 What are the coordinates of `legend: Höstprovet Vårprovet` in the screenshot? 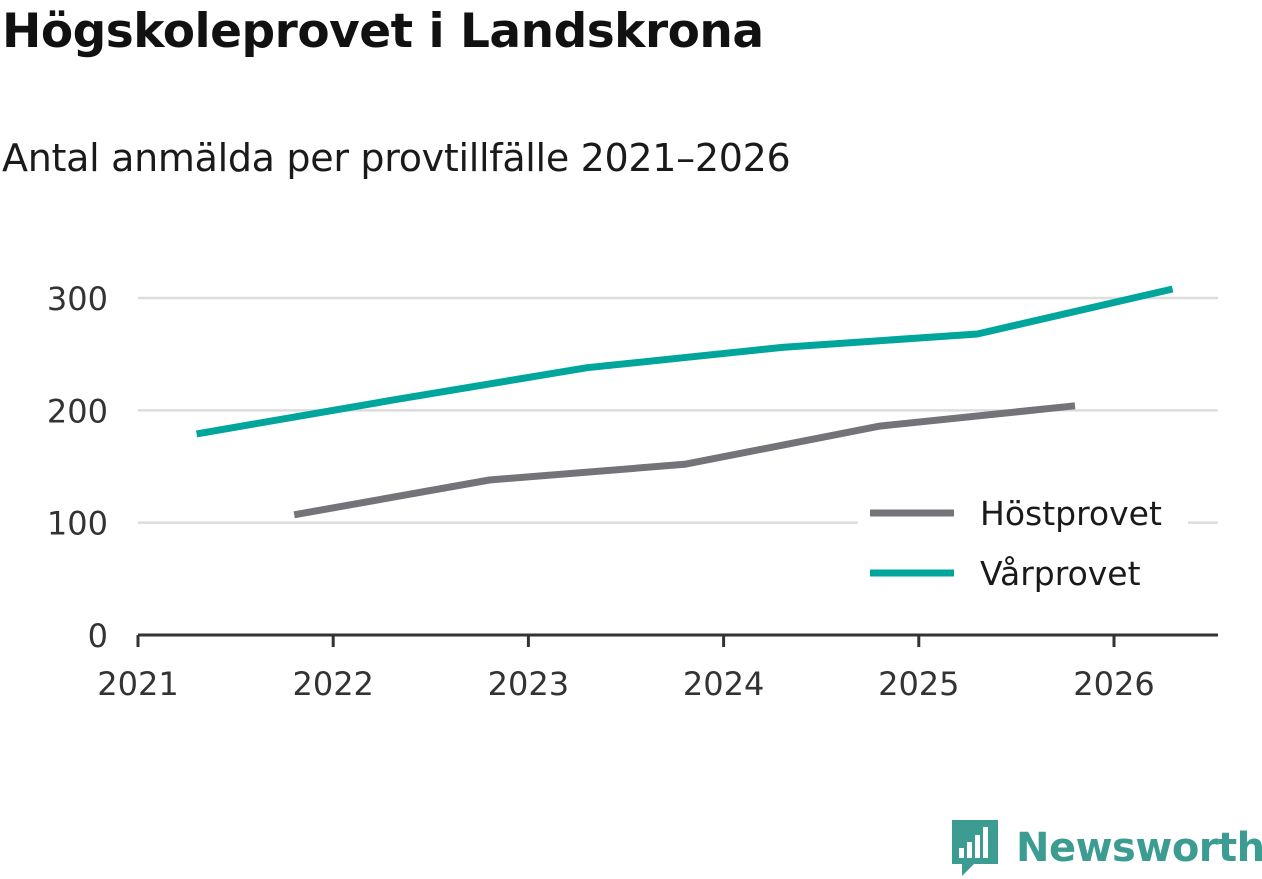 It's located at (1023, 547).